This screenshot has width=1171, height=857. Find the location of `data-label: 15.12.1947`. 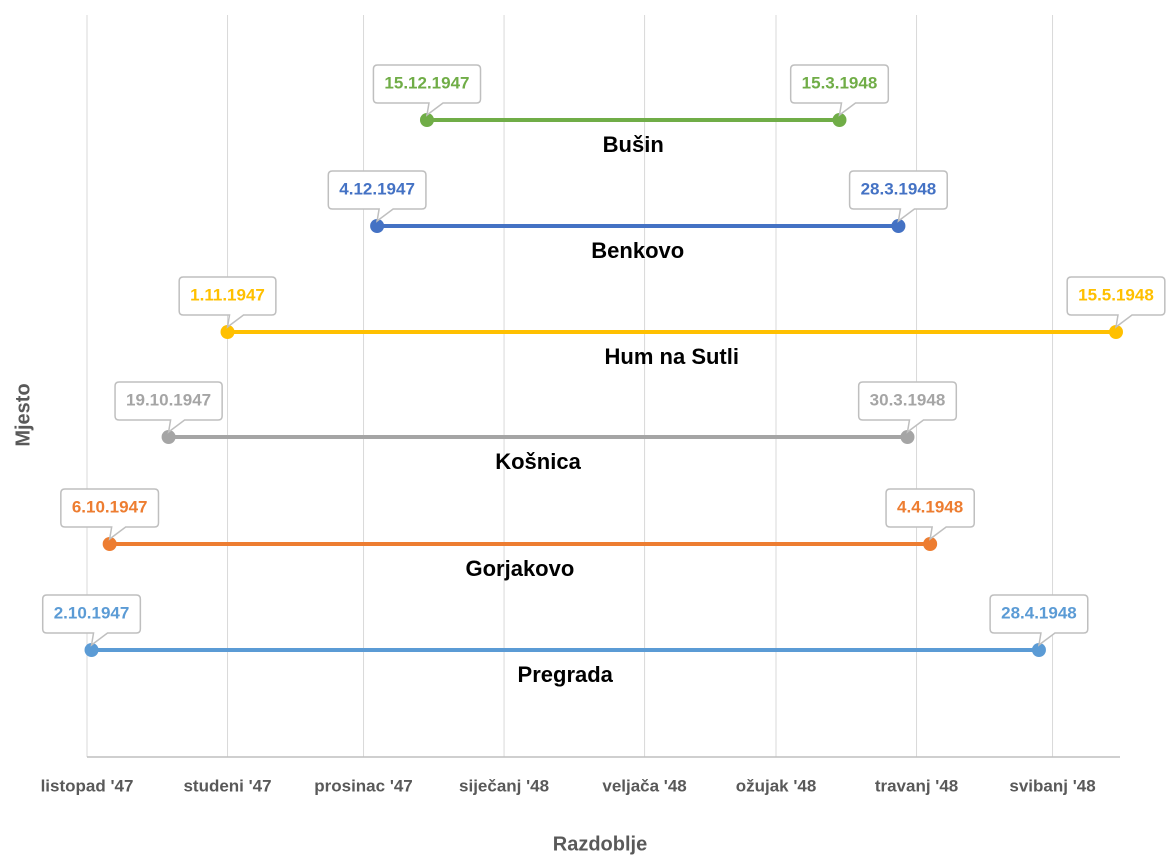

data-label: 15.12.1947 is located at coordinates (427, 90).